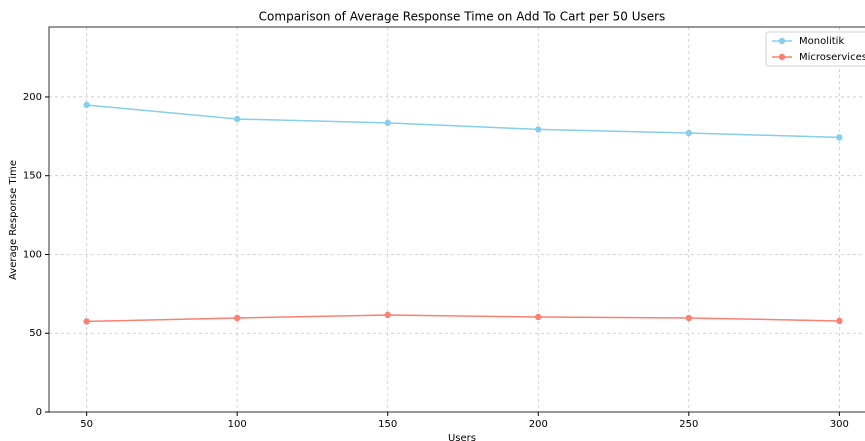 Image resolution: width=865 pixels, height=441 pixels. What do you see at coordinates (462, 437) in the screenshot?
I see `x-axis-label: Users` at bounding box center [462, 437].